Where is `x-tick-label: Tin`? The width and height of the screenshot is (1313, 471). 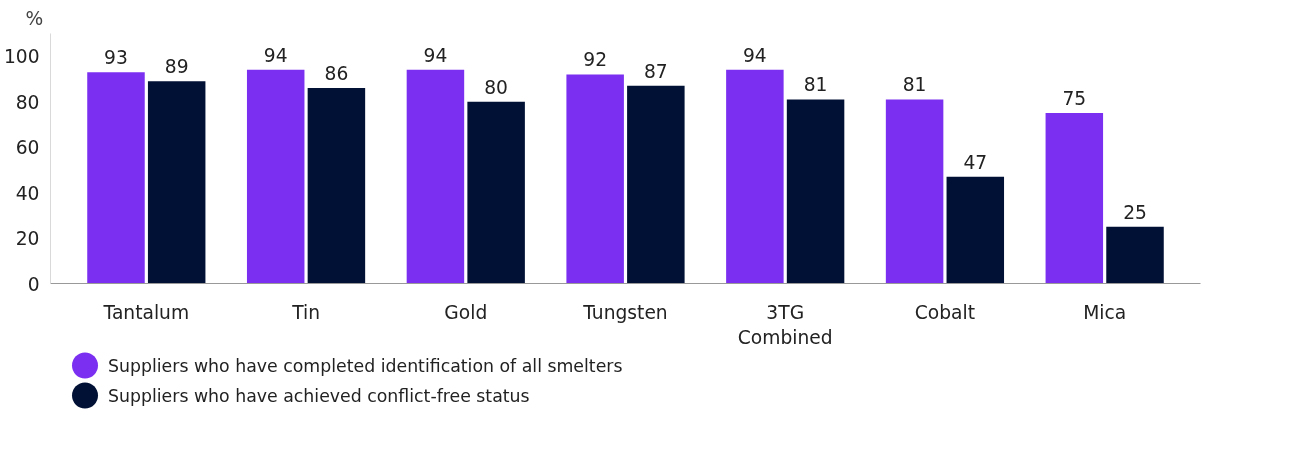 x-tick-label: Tin is located at coordinates (305, 312).